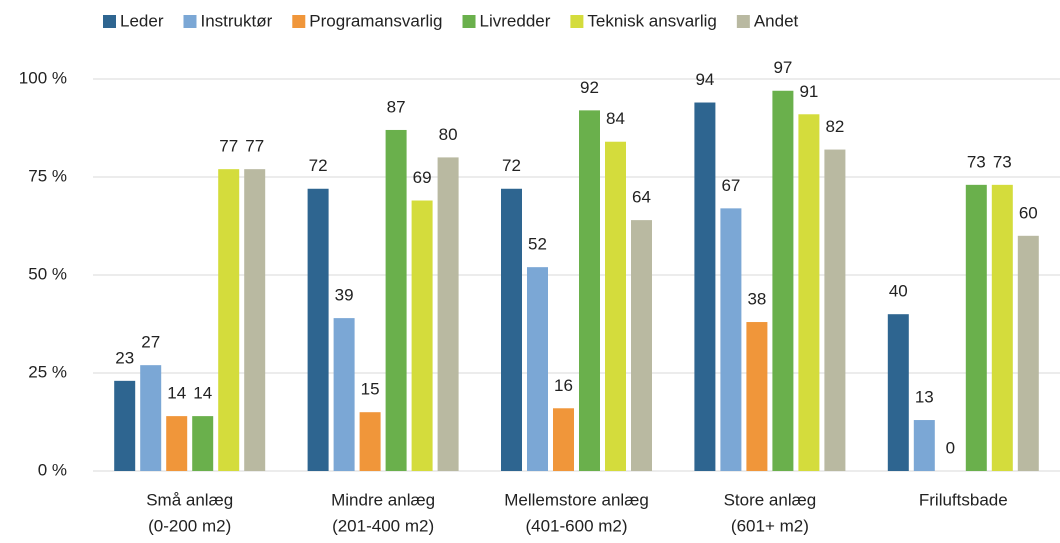  What do you see at coordinates (189, 525) in the screenshot?
I see `x-tick-label: (0-200 m2)` at bounding box center [189, 525].